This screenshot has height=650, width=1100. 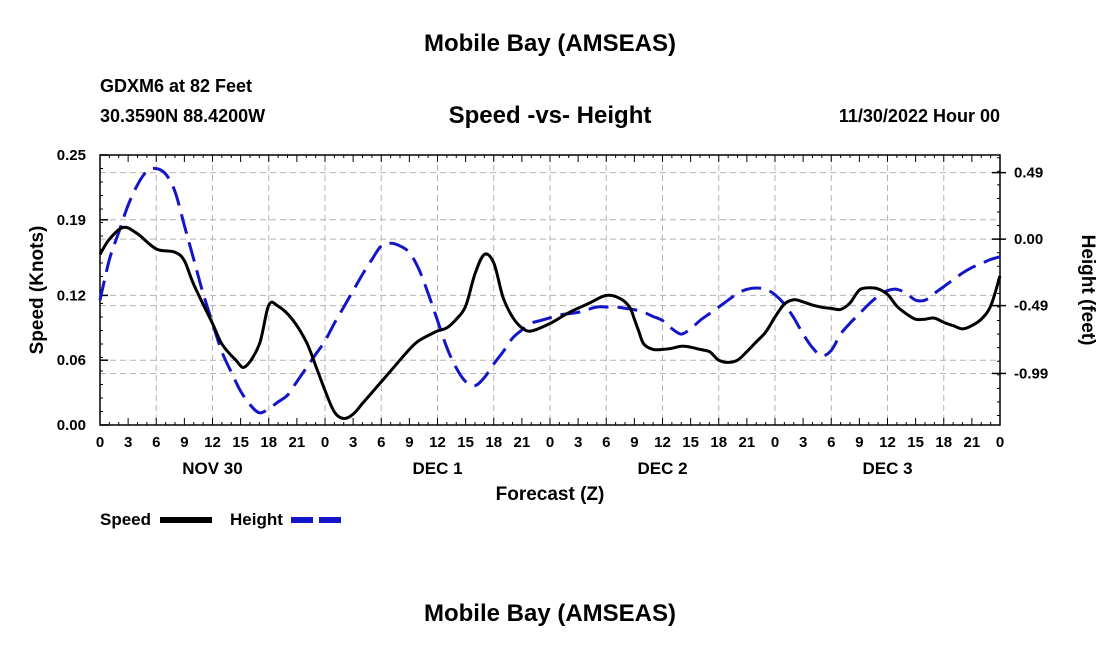 I want to click on y-tick-label: 0.12, so click(x=71, y=295).